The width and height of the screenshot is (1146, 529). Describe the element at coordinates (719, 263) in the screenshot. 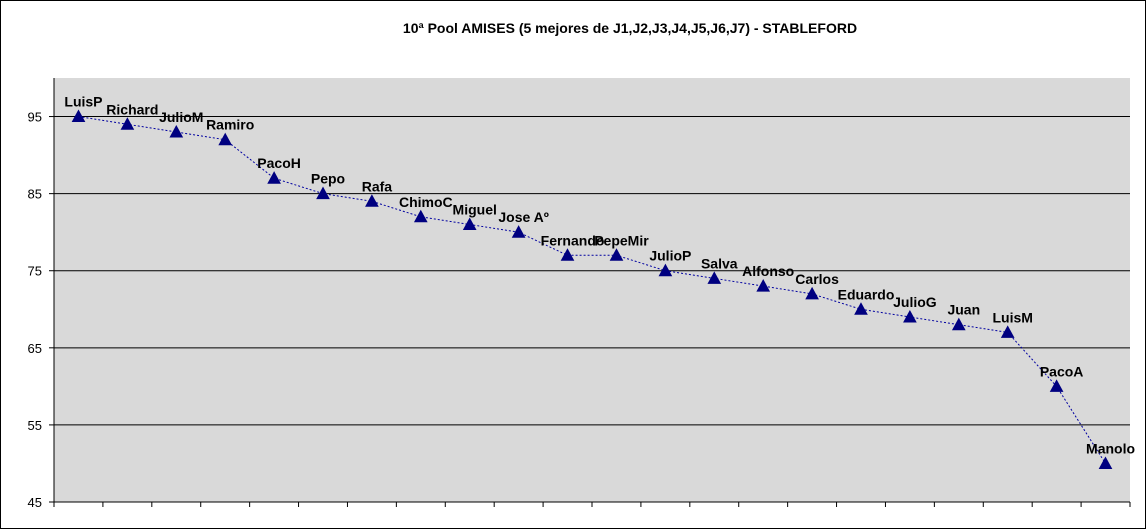

I see `data-point-label: Salva` at that location.